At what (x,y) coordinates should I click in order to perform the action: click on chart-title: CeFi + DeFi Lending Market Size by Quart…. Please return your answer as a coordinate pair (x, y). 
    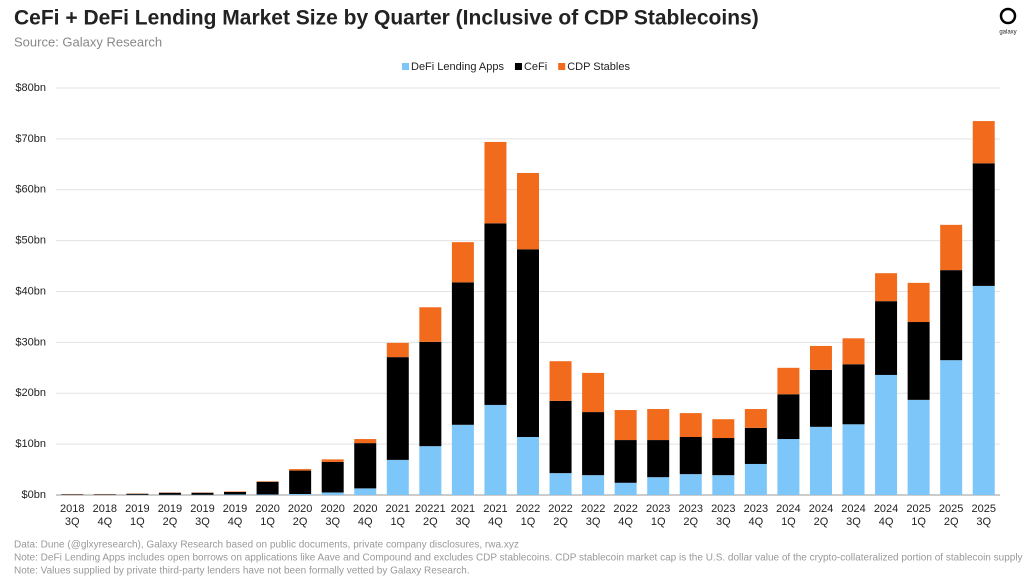
    Looking at the image, I should click on (386, 18).